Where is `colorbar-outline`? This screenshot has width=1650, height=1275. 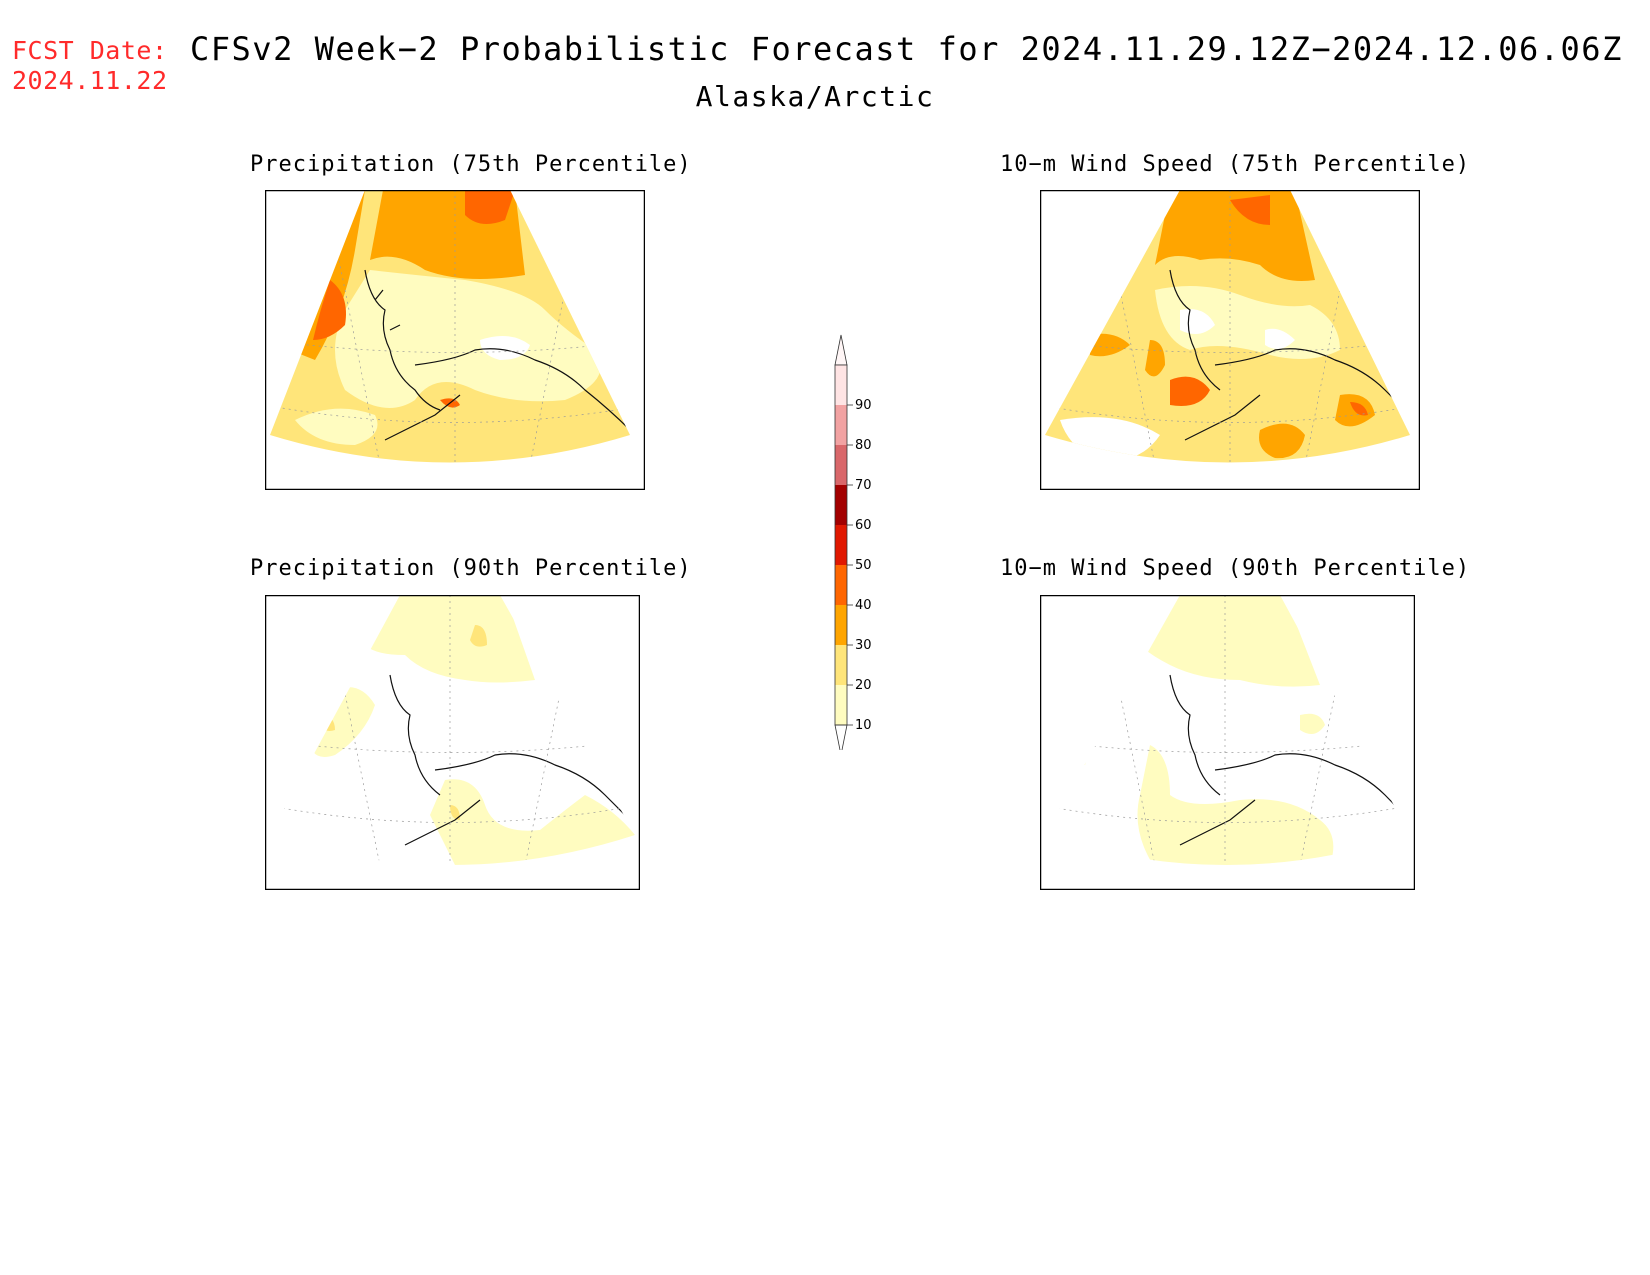 colorbar-outline is located at coordinates (841, 545).